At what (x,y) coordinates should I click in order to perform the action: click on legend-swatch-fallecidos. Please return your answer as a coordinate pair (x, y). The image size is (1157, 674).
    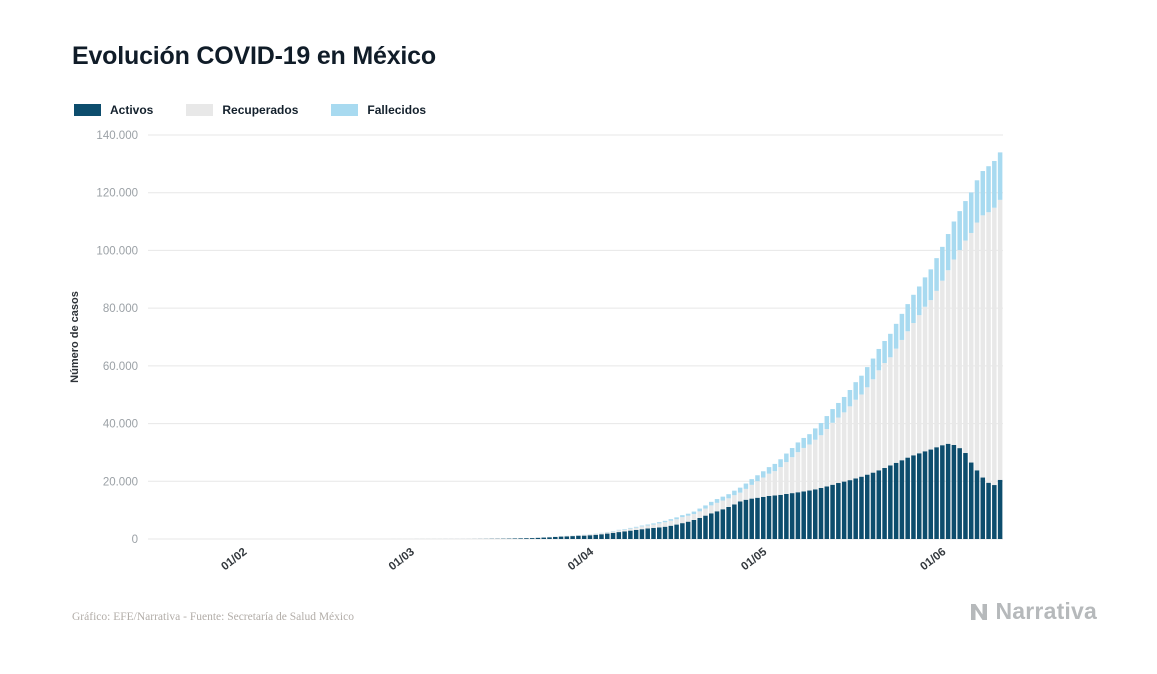
    Looking at the image, I should click on (345, 110).